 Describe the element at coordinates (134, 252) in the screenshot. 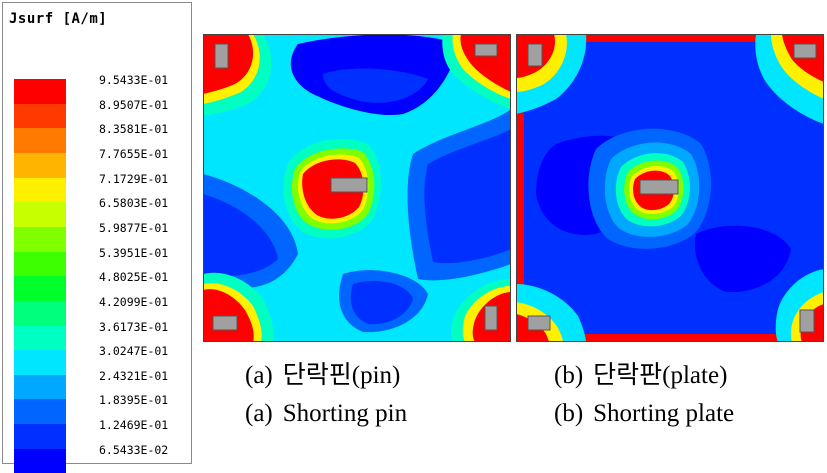

I see `legend-label: 5.3951E-01` at that location.